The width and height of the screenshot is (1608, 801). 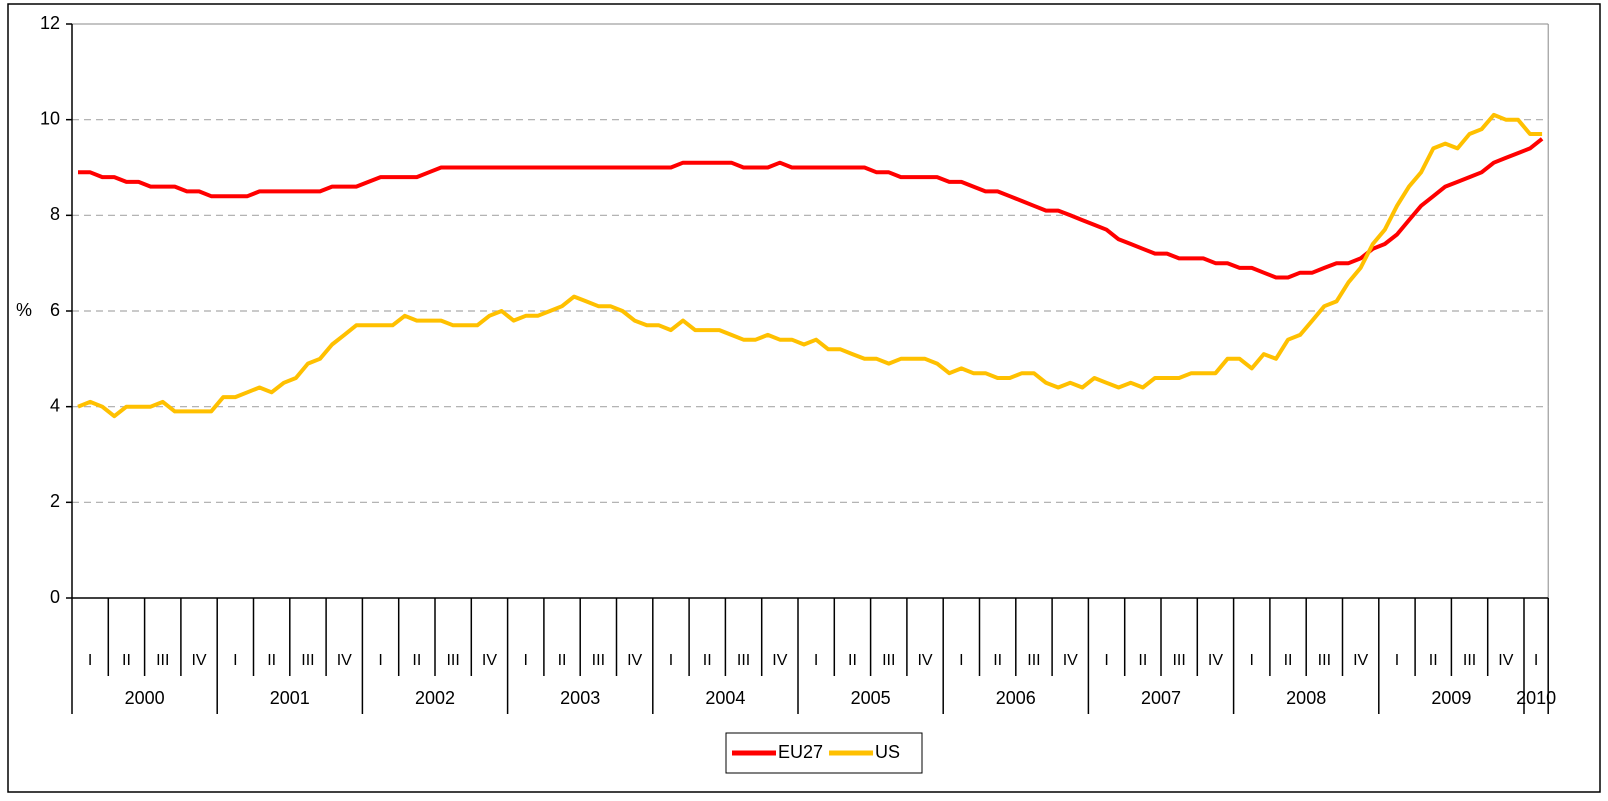 What do you see at coordinates (145, 698) in the screenshot?
I see `year-label: 2000` at bounding box center [145, 698].